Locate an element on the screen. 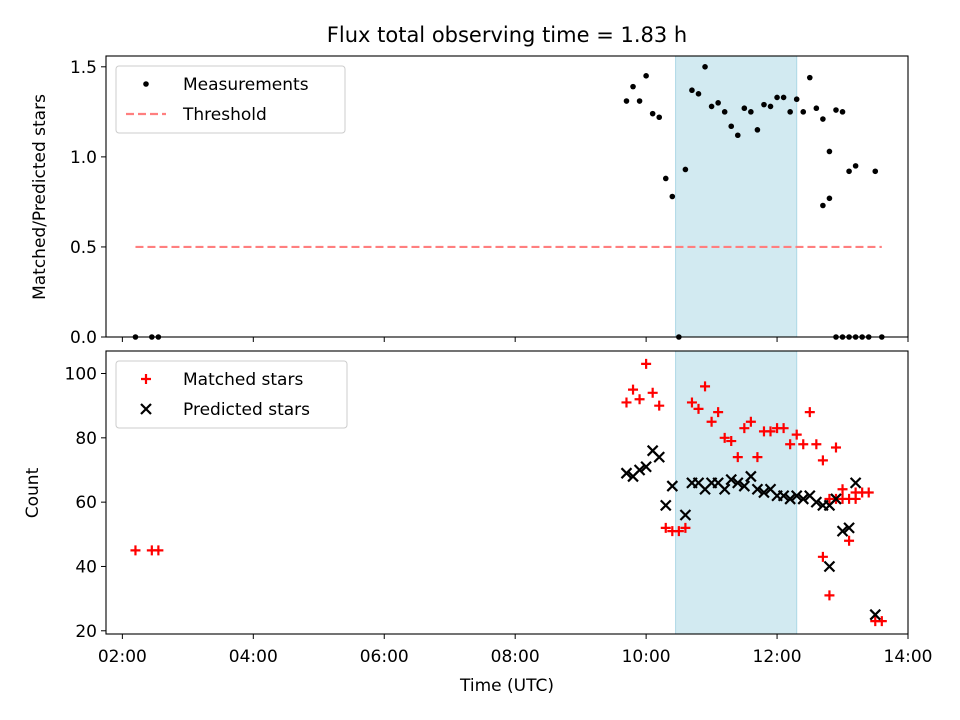 The width and height of the screenshot is (960, 720). ratio-x-ticks is located at coordinates (515, 339).